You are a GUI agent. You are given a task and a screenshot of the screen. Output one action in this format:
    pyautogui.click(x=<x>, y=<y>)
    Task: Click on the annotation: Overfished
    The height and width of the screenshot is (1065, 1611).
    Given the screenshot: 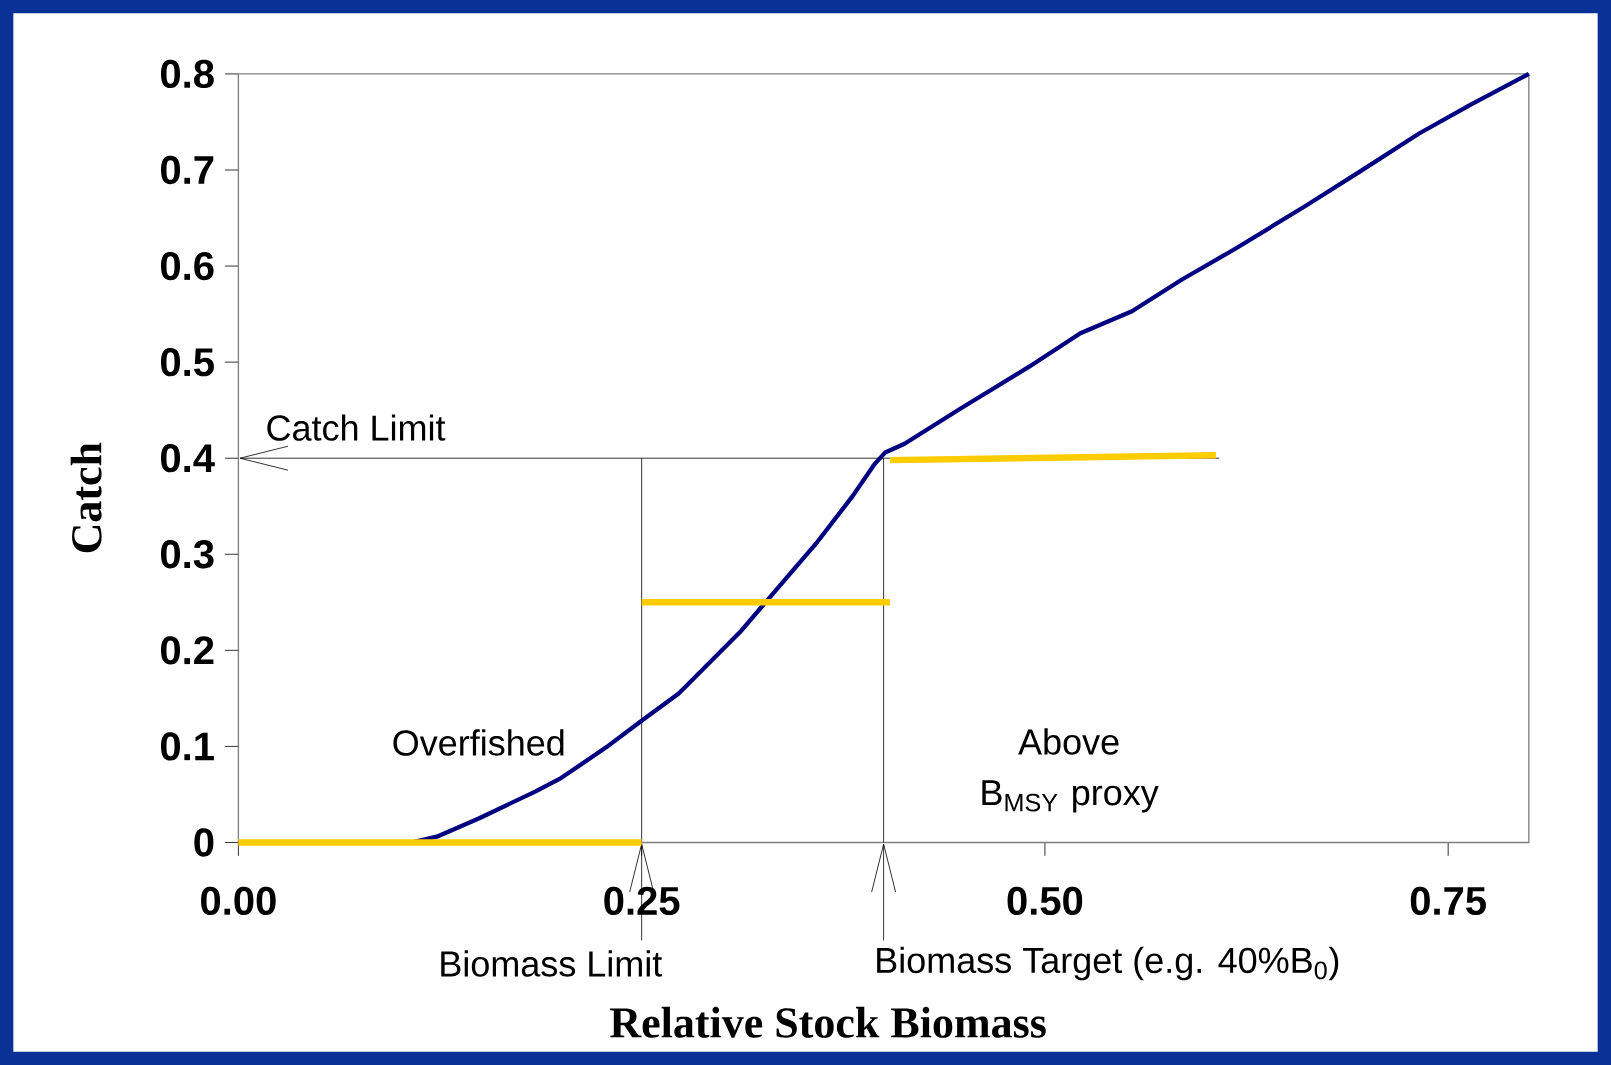 What is the action you would take?
    pyautogui.click(x=478, y=742)
    